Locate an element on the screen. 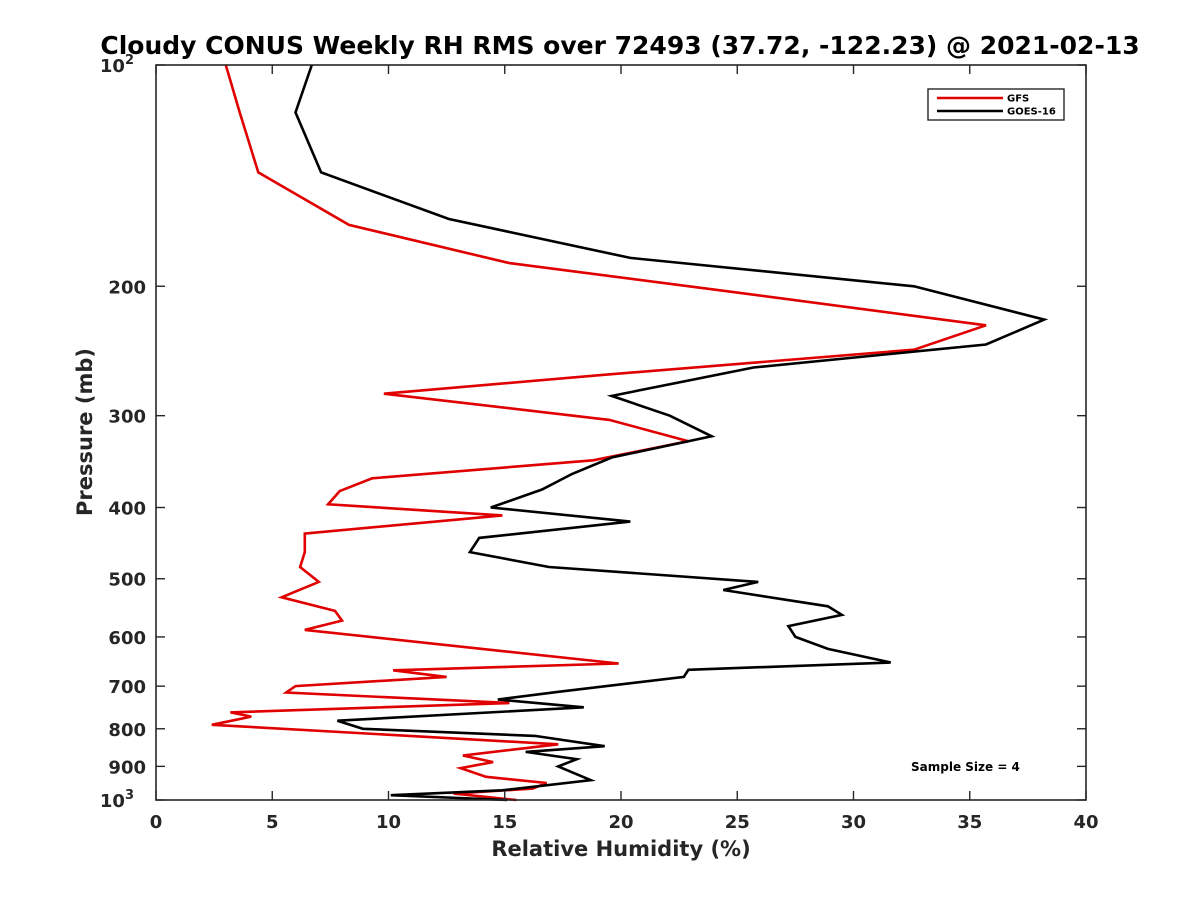 This screenshot has height=900, width=1200. y-tick-label: 900 is located at coordinates (127, 767).